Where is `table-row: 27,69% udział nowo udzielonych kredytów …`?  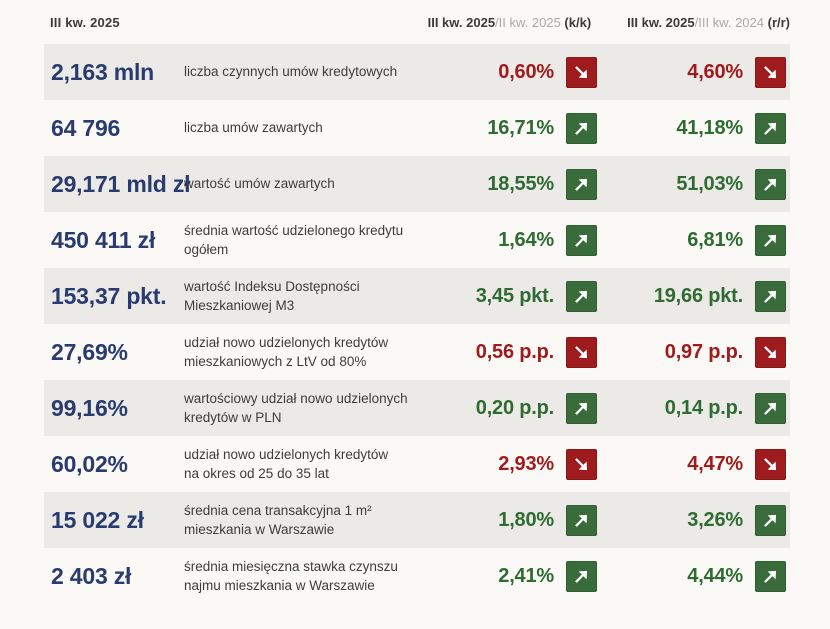
table-row: 27,69% udział nowo udzielonych kredytów … is located at coordinates (417, 352).